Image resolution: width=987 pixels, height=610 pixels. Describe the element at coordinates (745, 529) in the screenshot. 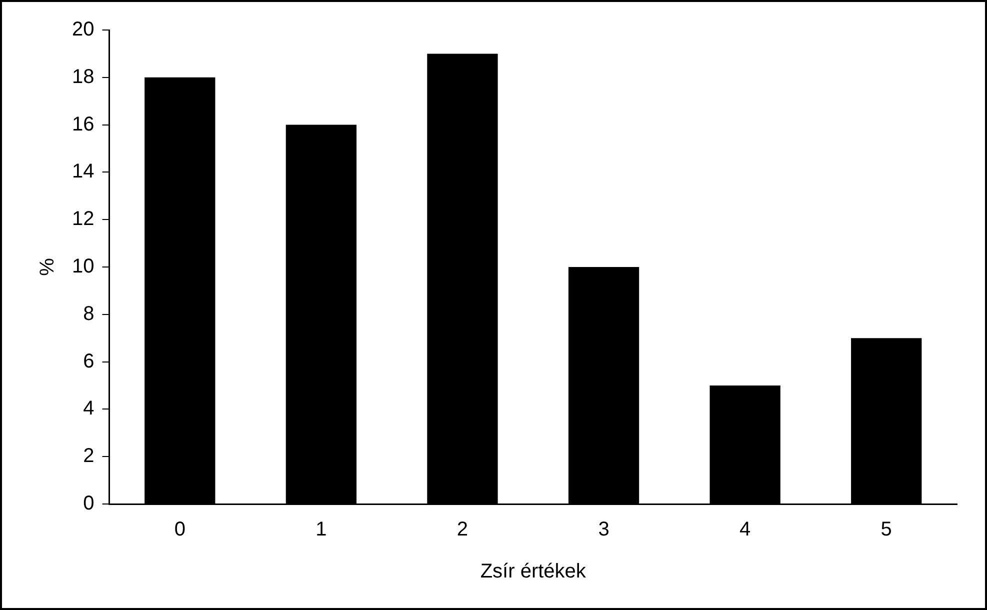

I see `x-tick-label: 4` at that location.